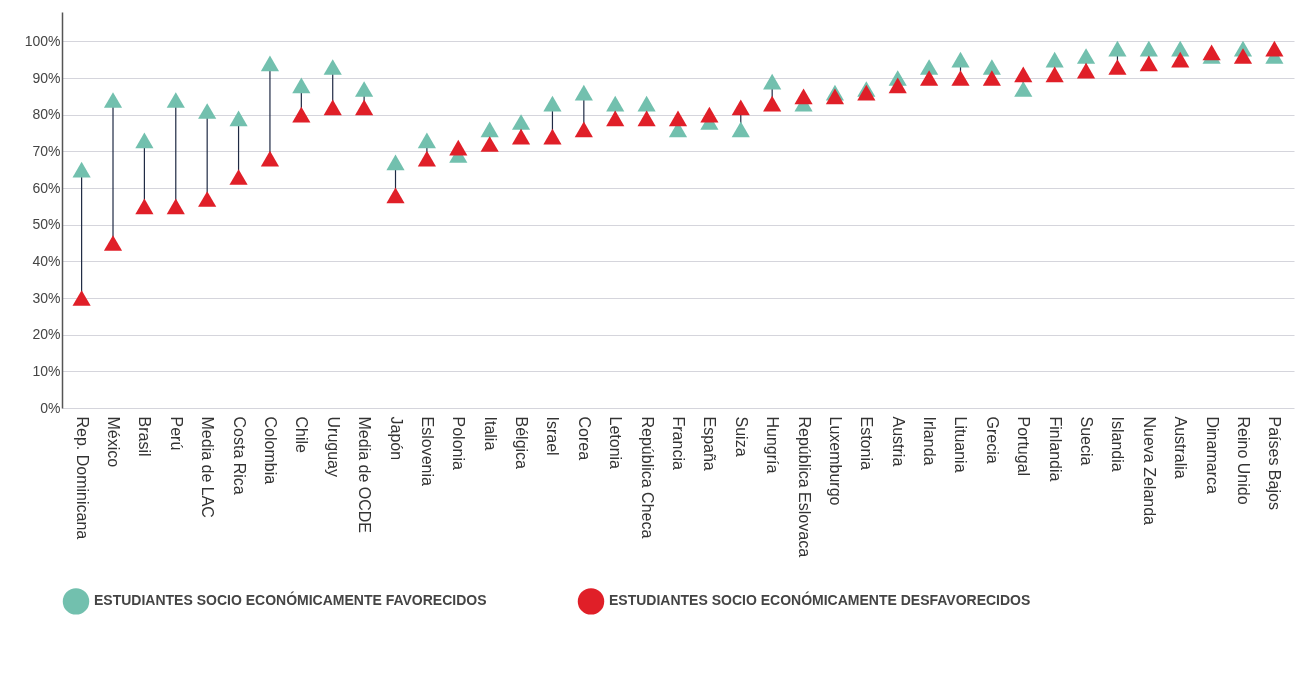 This screenshot has width=1298, height=693. Describe the element at coordinates (176, 433) in the screenshot. I see `x-tick-label: Perú` at that location.